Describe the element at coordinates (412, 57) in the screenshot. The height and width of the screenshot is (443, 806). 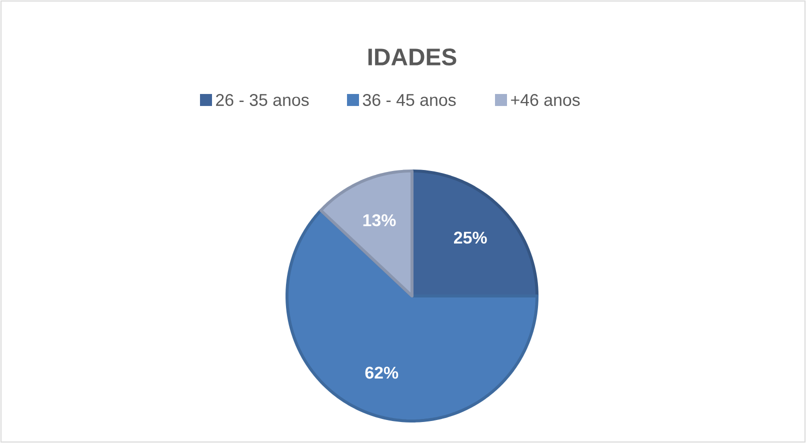
I see `chart-title: IDADES` at that location.